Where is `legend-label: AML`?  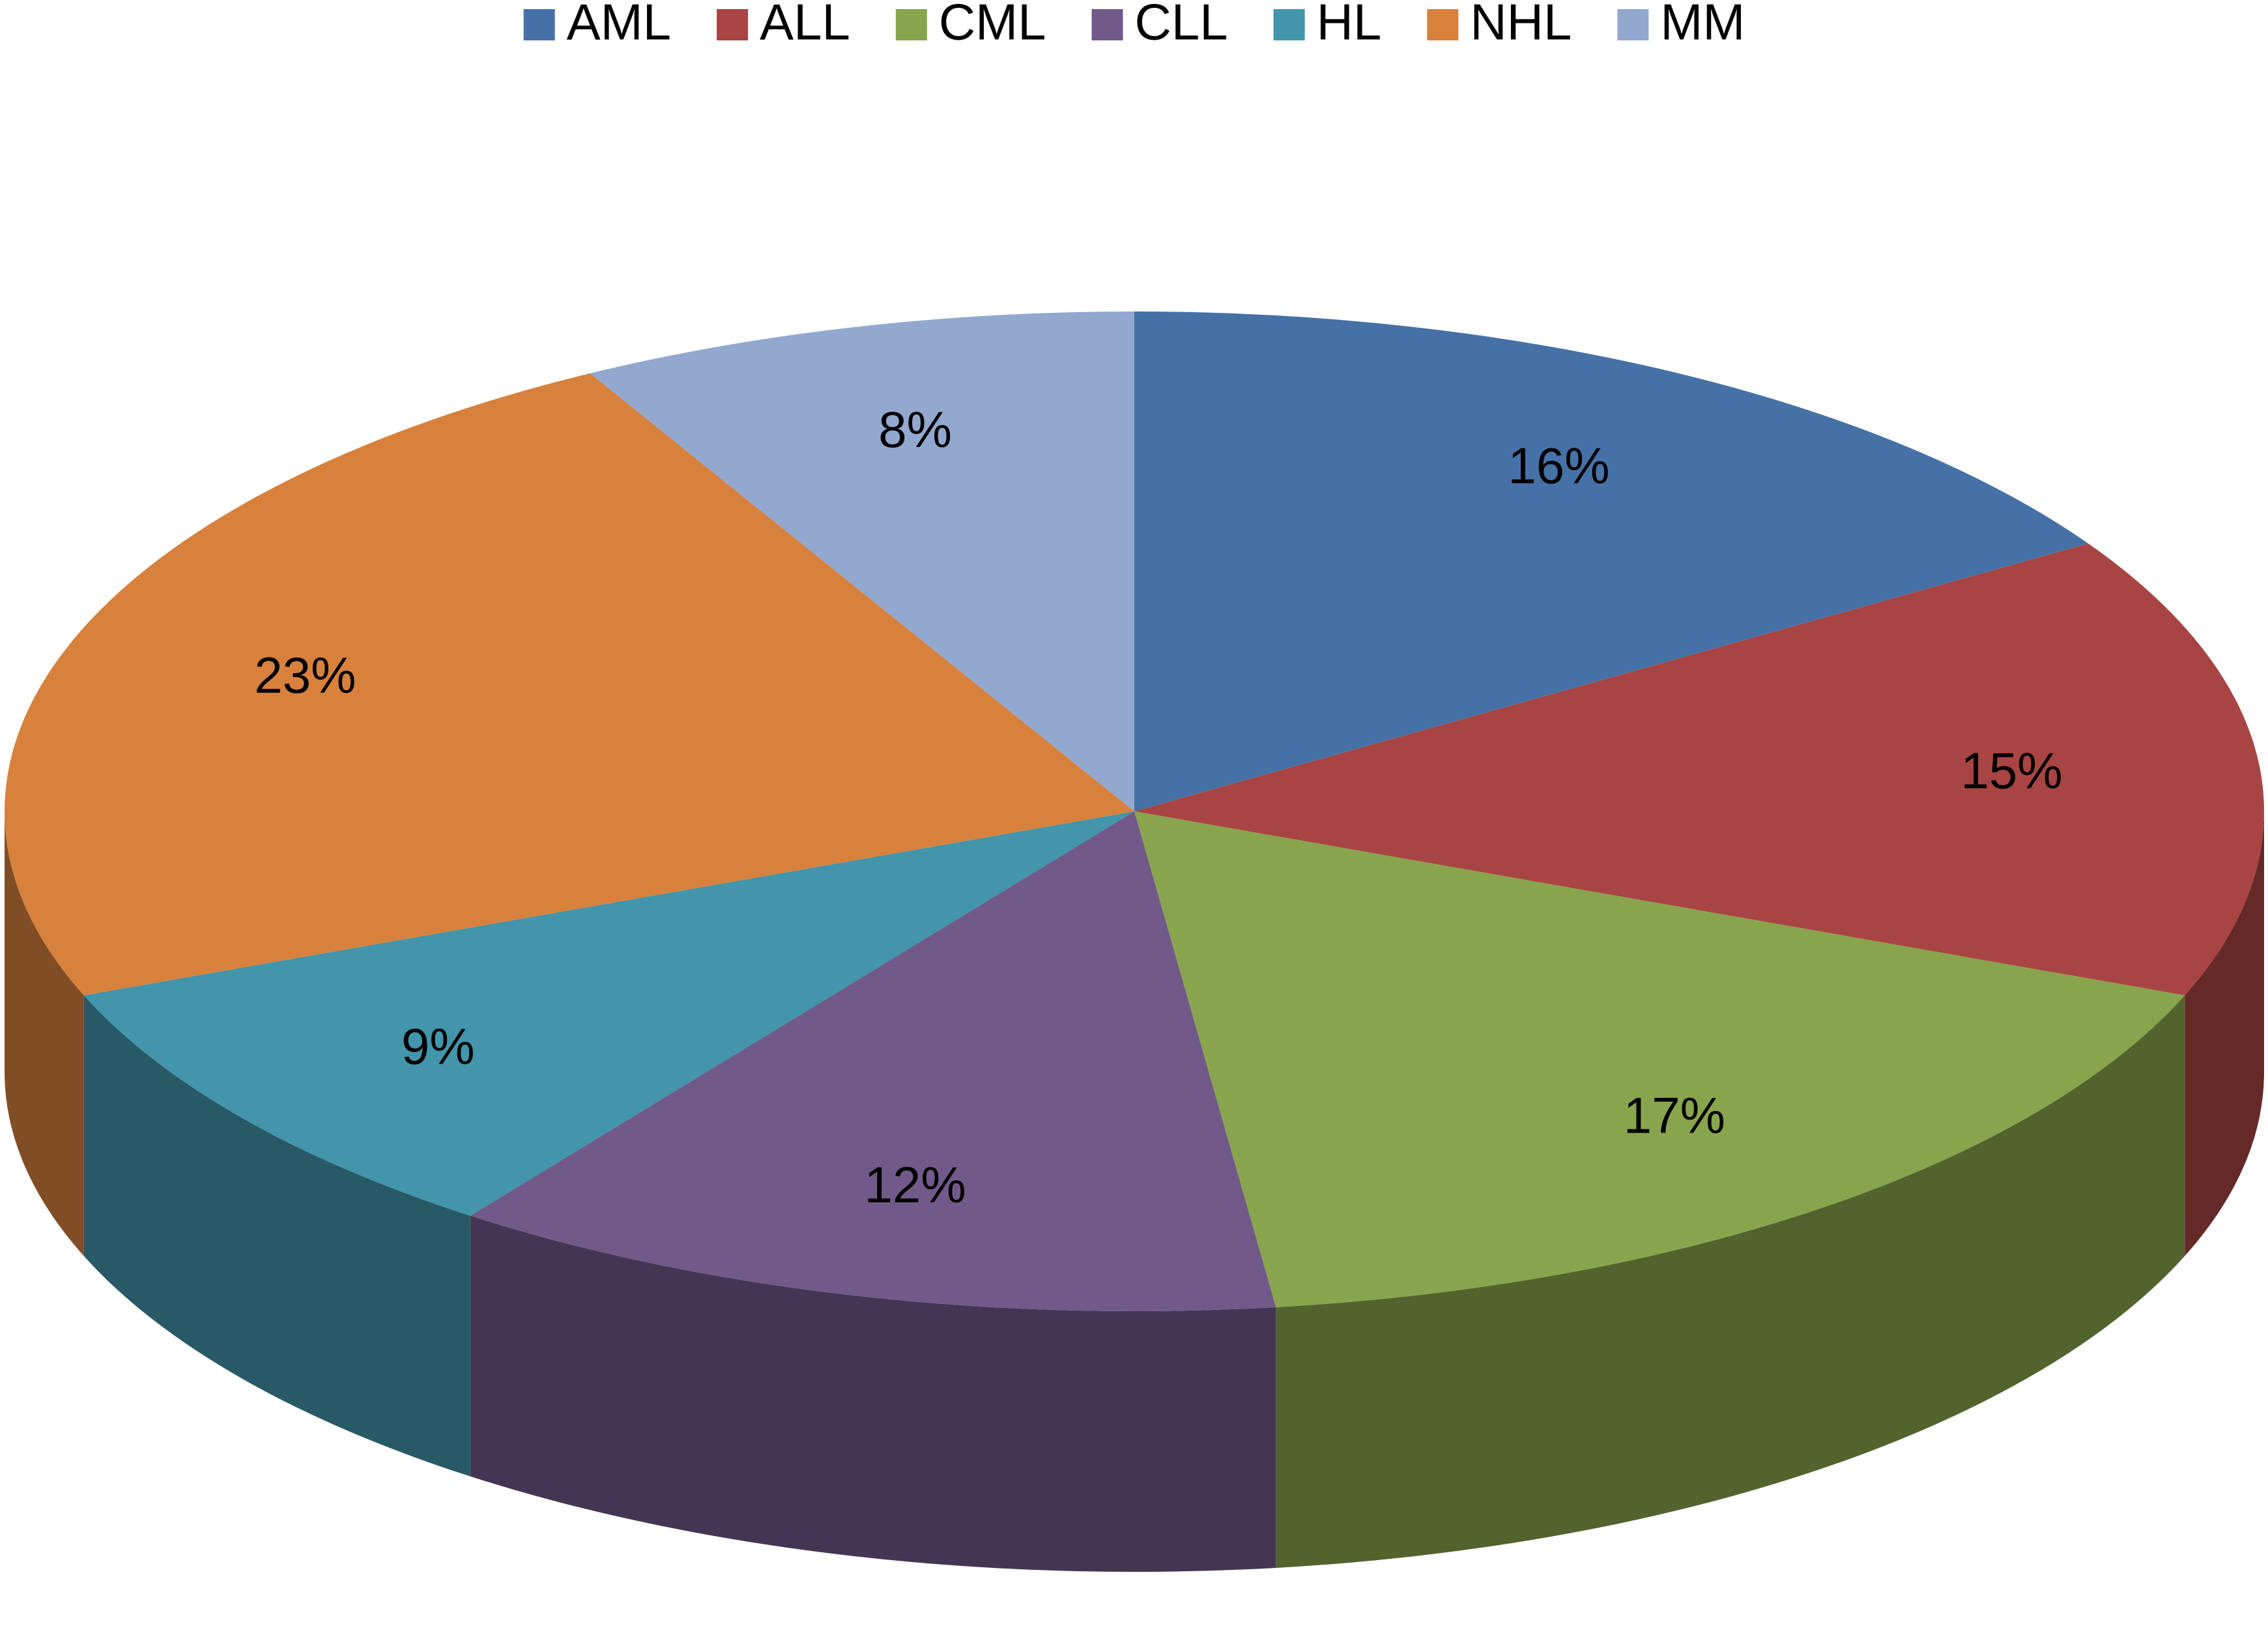 legend-label: AML is located at coordinates (619, 25).